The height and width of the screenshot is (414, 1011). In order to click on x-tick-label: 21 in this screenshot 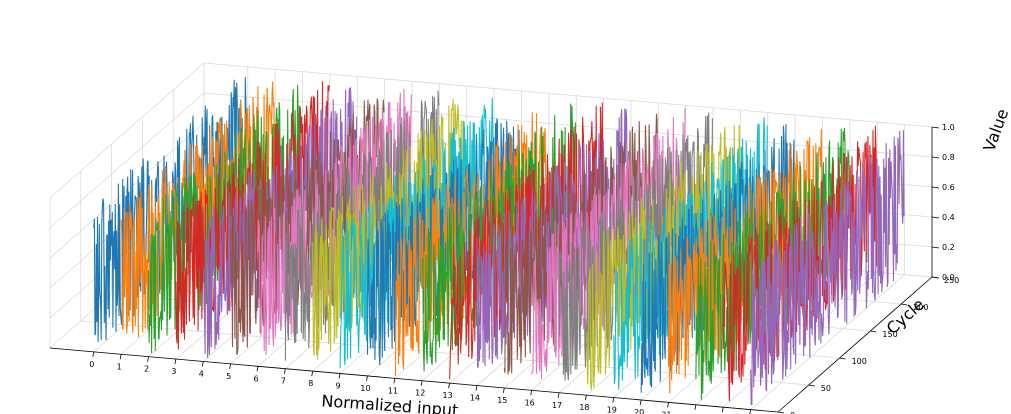, I will do `click(666, 412)`.